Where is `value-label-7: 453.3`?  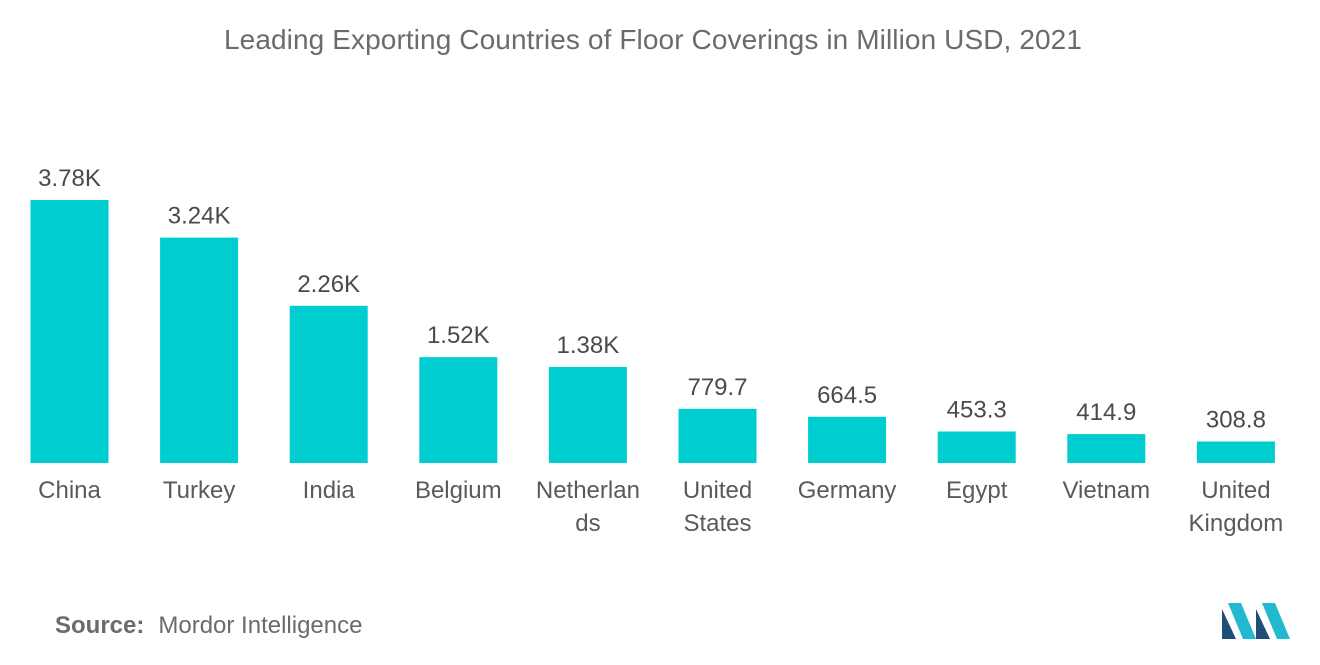 value-label-7: 453.3 is located at coordinates (977, 410).